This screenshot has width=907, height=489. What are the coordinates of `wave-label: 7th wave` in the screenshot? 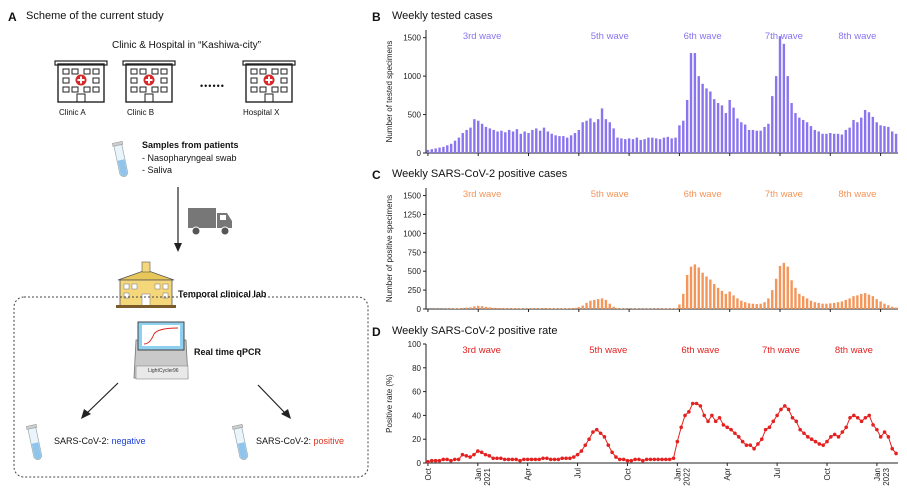 It's located at (781, 350).